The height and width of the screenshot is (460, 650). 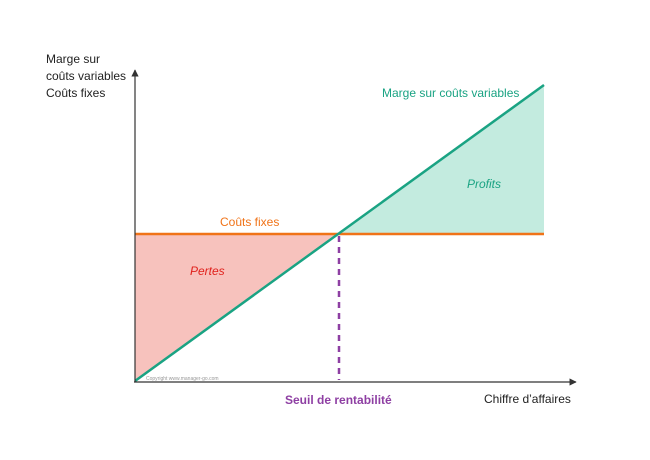 I want to click on x-axis-label: Chiffre d’affaires, so click(x=527, y=399).